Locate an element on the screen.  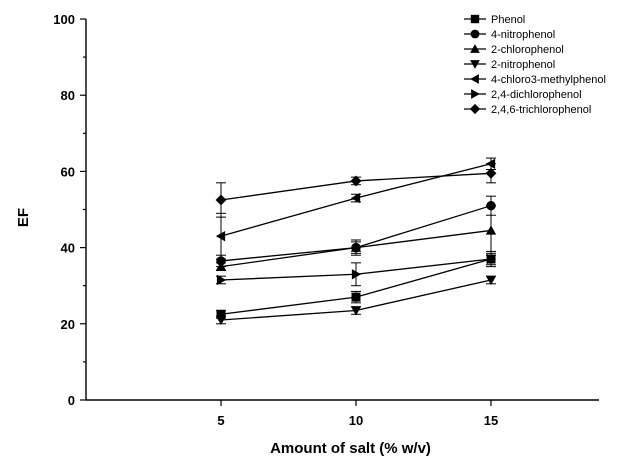
x-axis-ticks: 5 10 15 is located at coordinates (357, 414).